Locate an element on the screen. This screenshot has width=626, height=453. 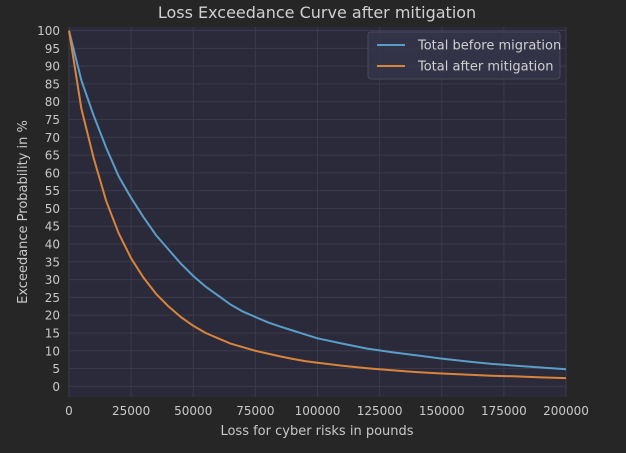
y-tick-label: 30 is located at coordinates (52, 280).